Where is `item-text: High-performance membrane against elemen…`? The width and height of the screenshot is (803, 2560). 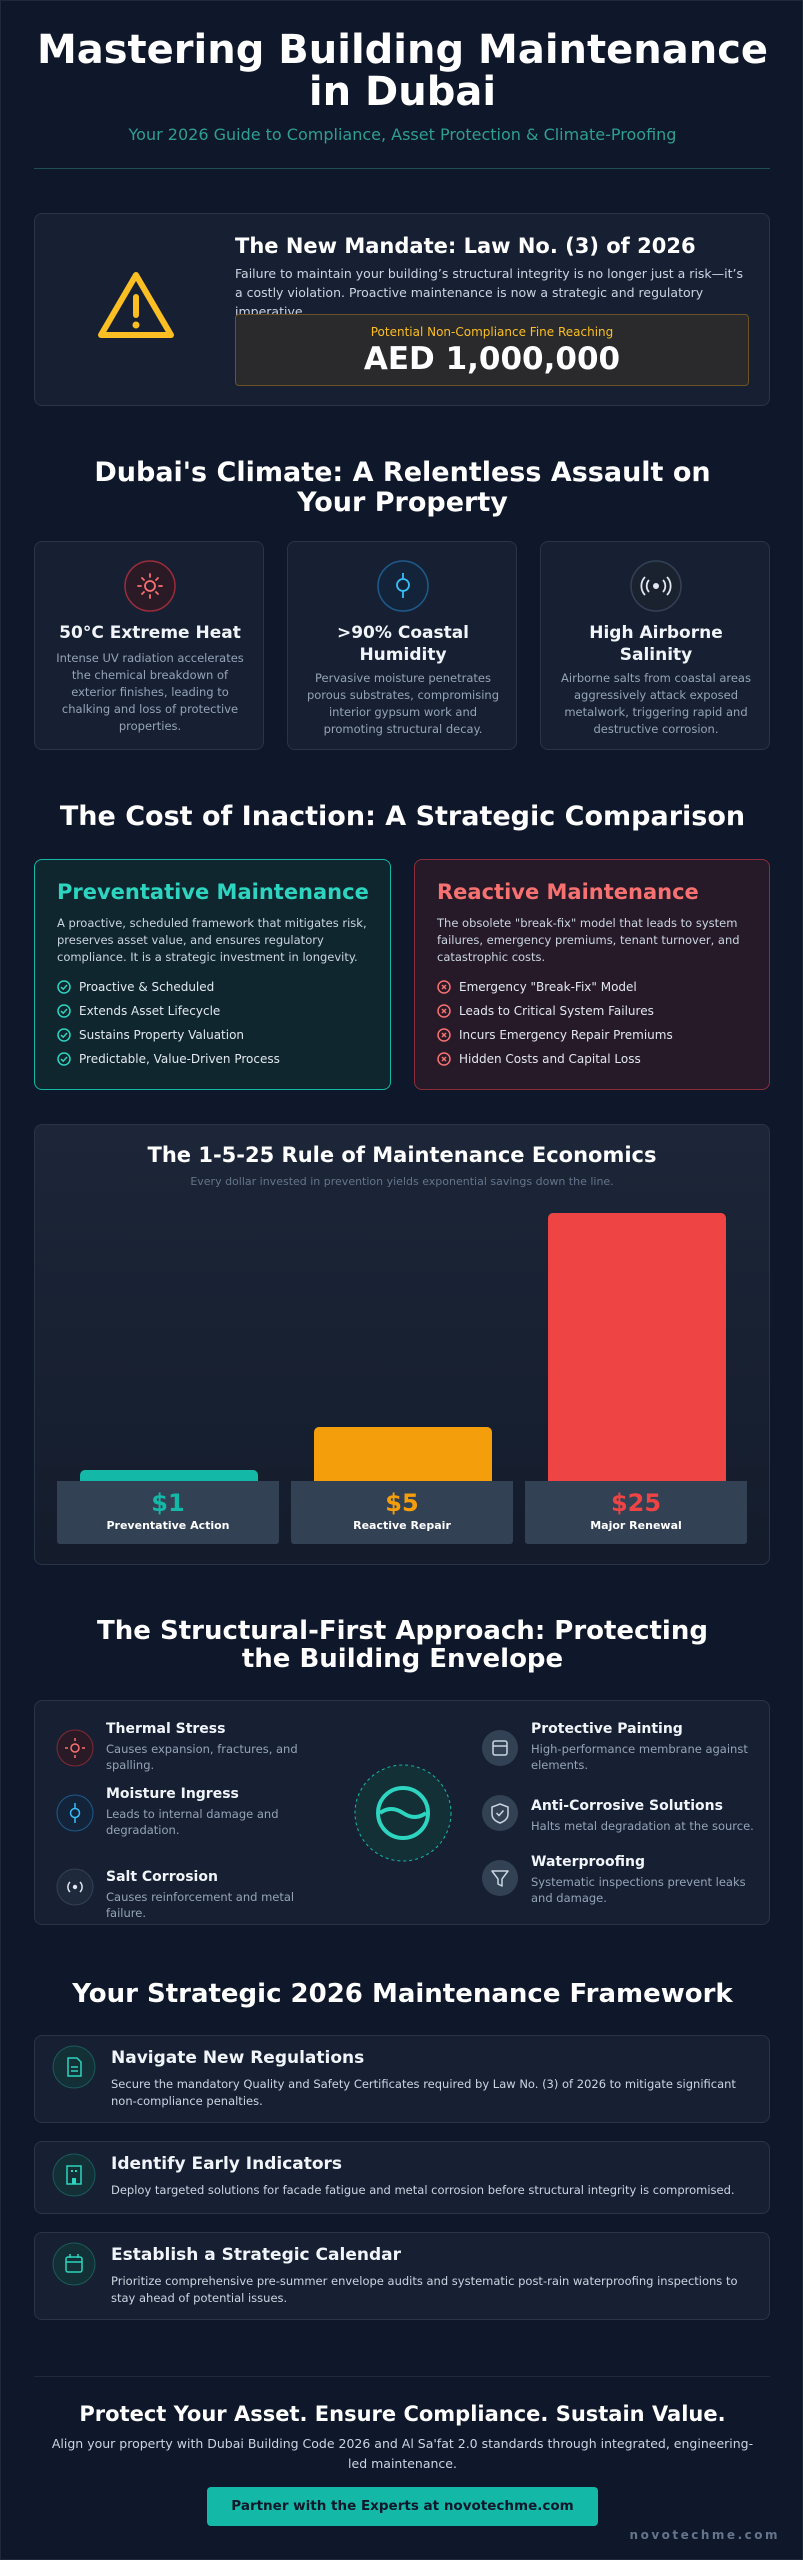 item-text: High-performance membrane against elemen… is located at coordinates (639, 1757).